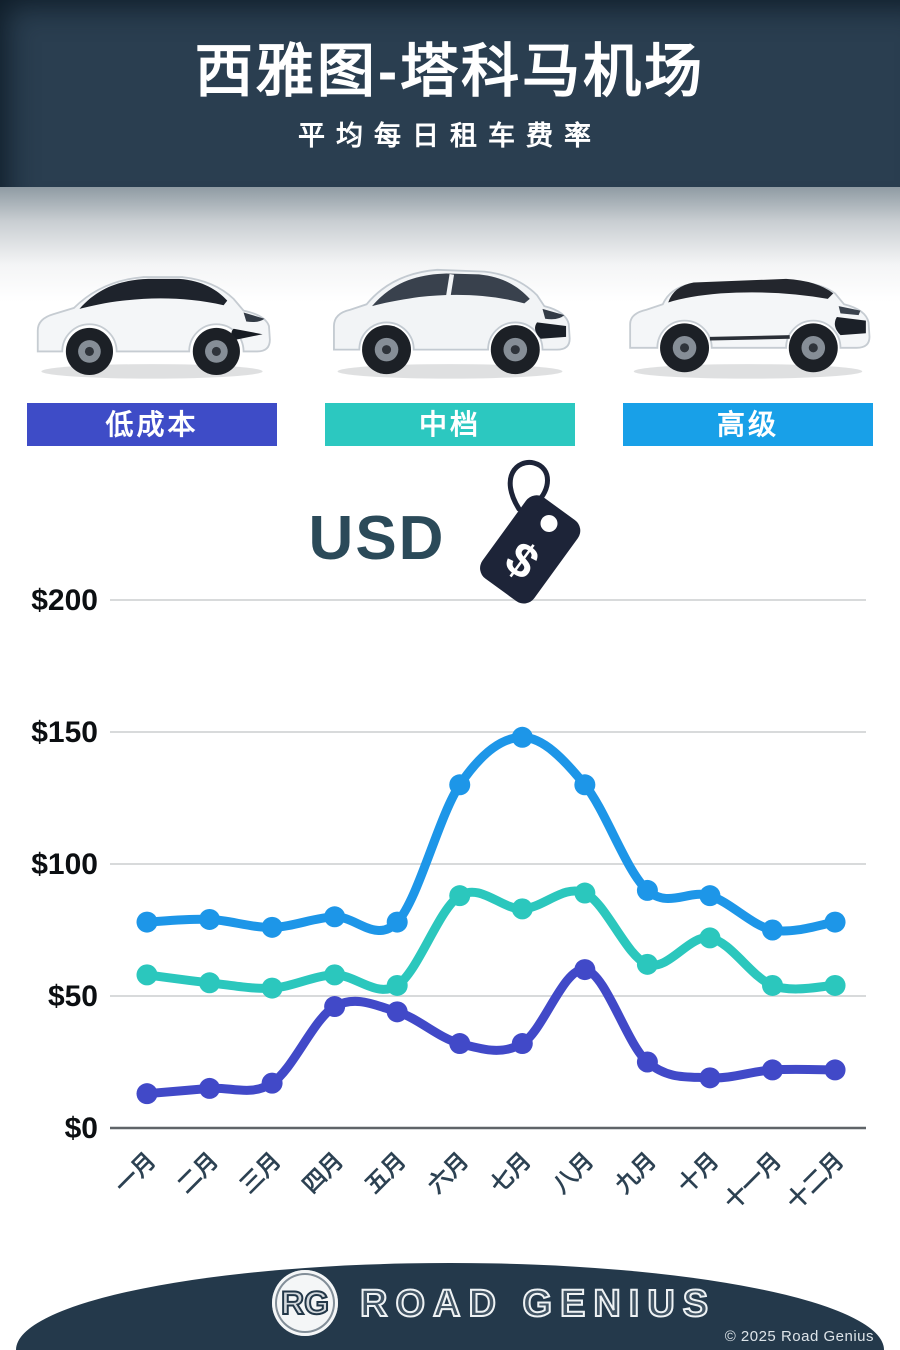 This screenshot has width=900, height=1350. I want to click on category-pill-midsize: 中档, so click(450, 424).